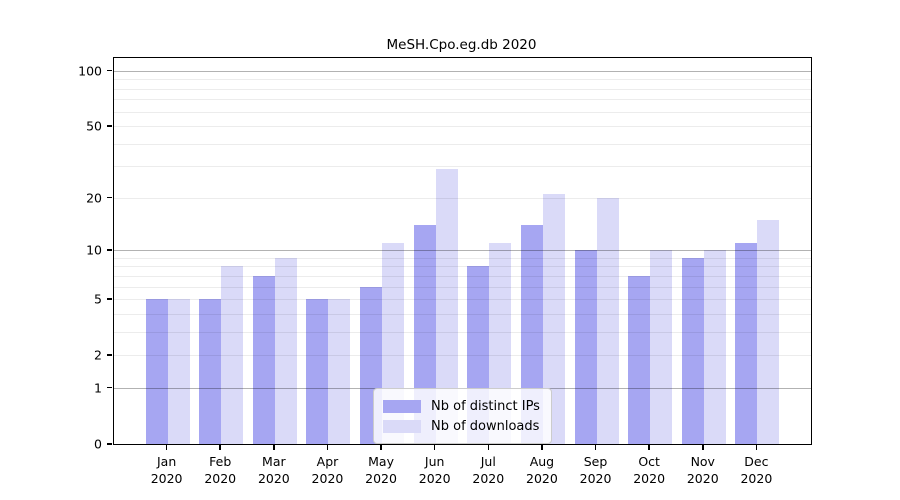  Describe the element at coordinates (714, 347) in the screenshot. I see `bar-downloads-nov` at that location.